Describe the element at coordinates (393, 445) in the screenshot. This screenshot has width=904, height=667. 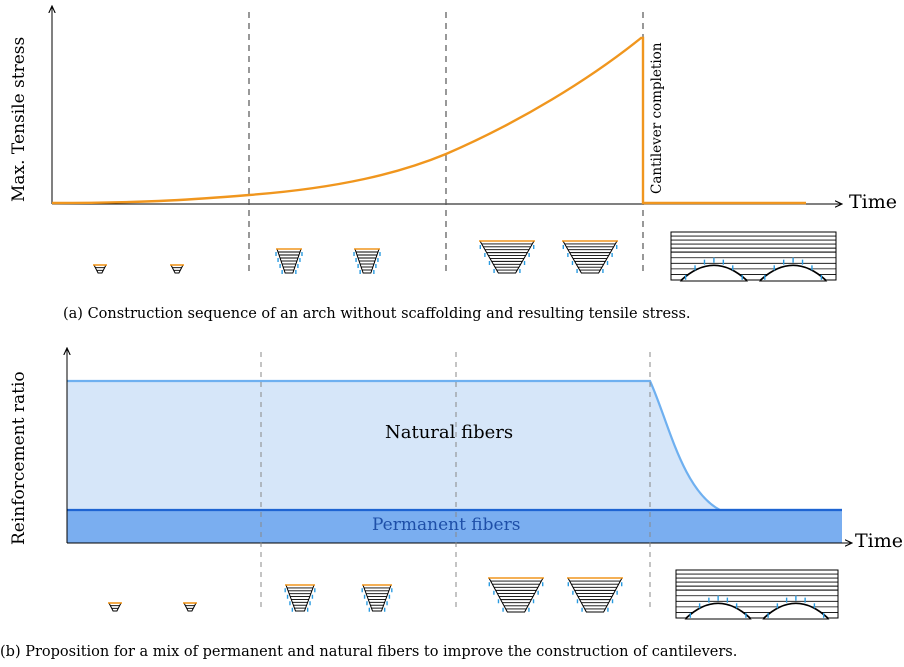
I see `natural-fibers-region` at that location.